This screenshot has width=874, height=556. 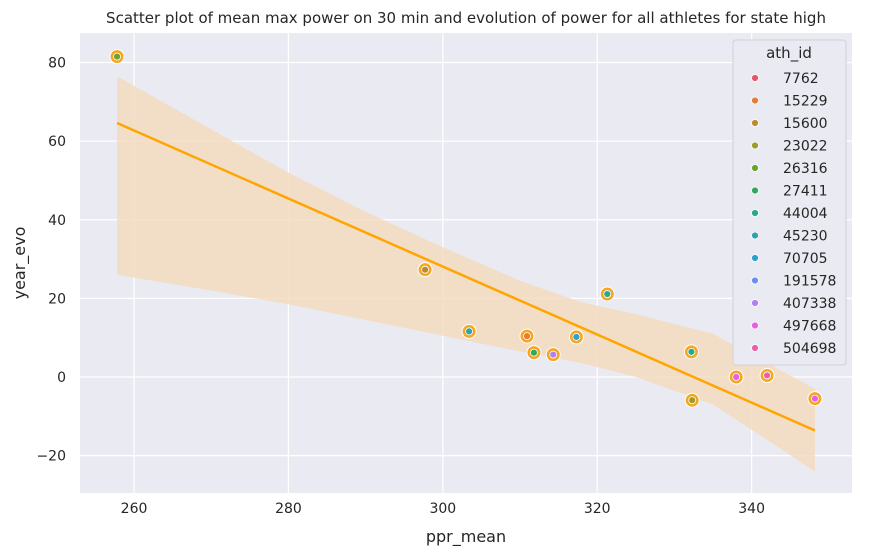 I want to click on legend-label: 45230, so click(x=805, y=237).